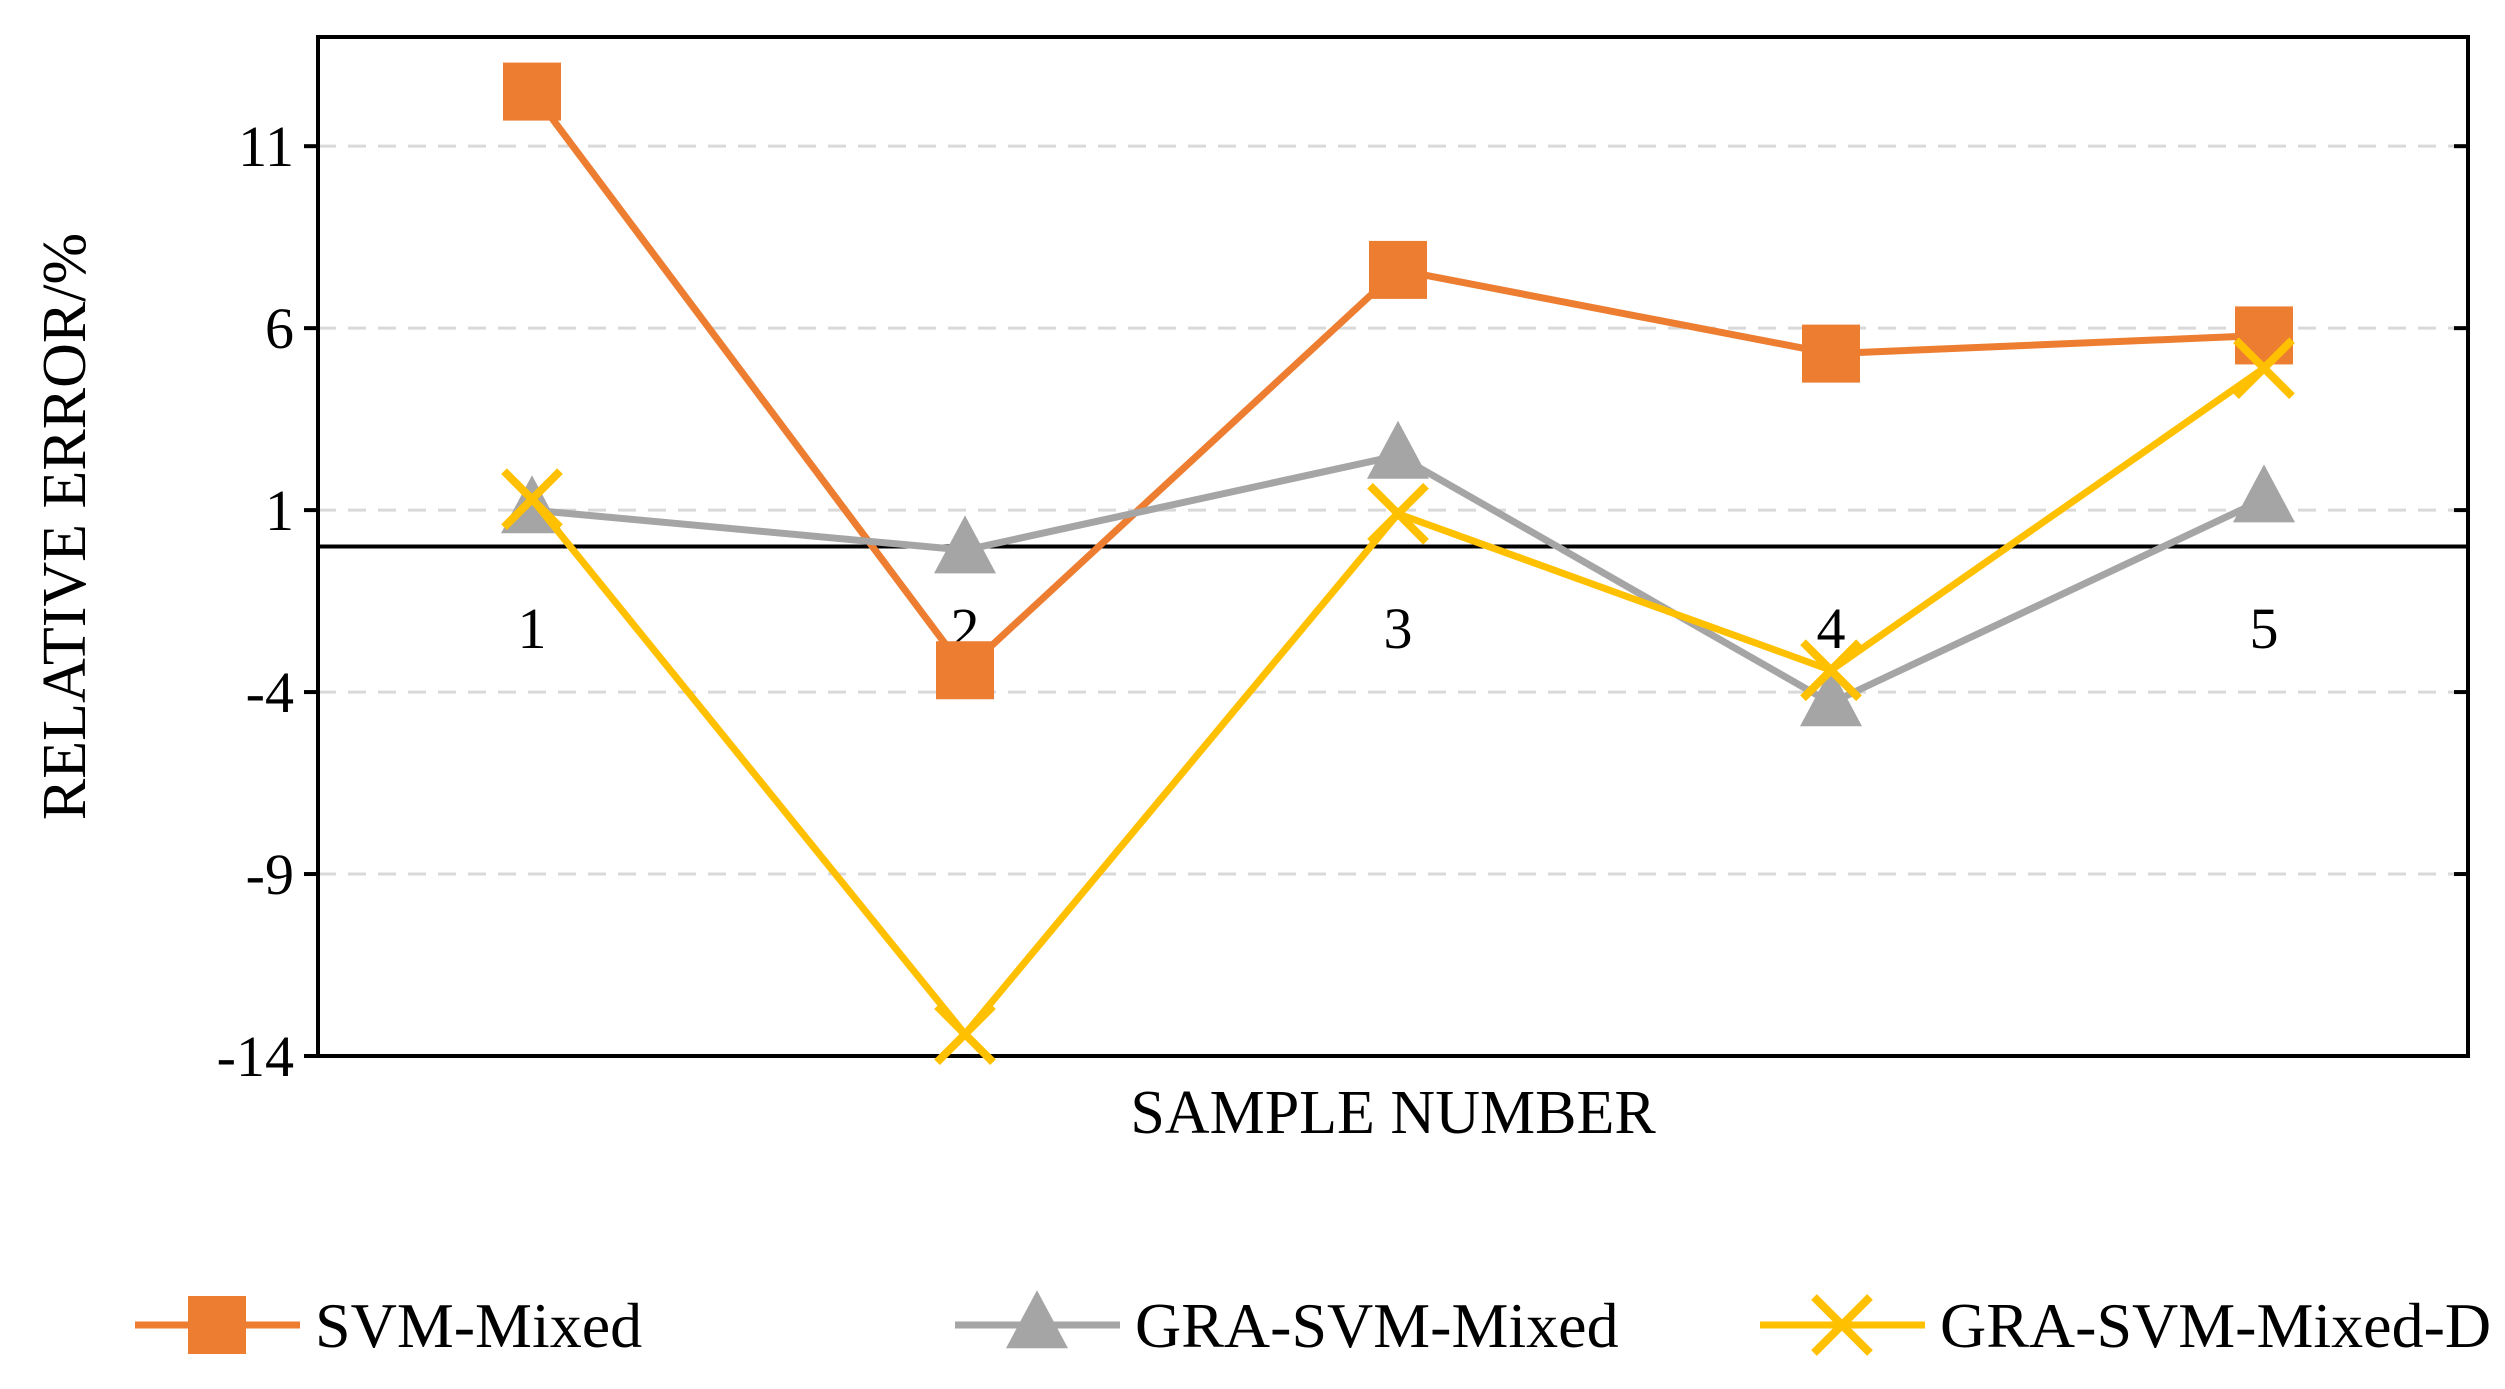  I want to click on legend-label: GRA-SVM-Mixed, so click(1377, 1325).